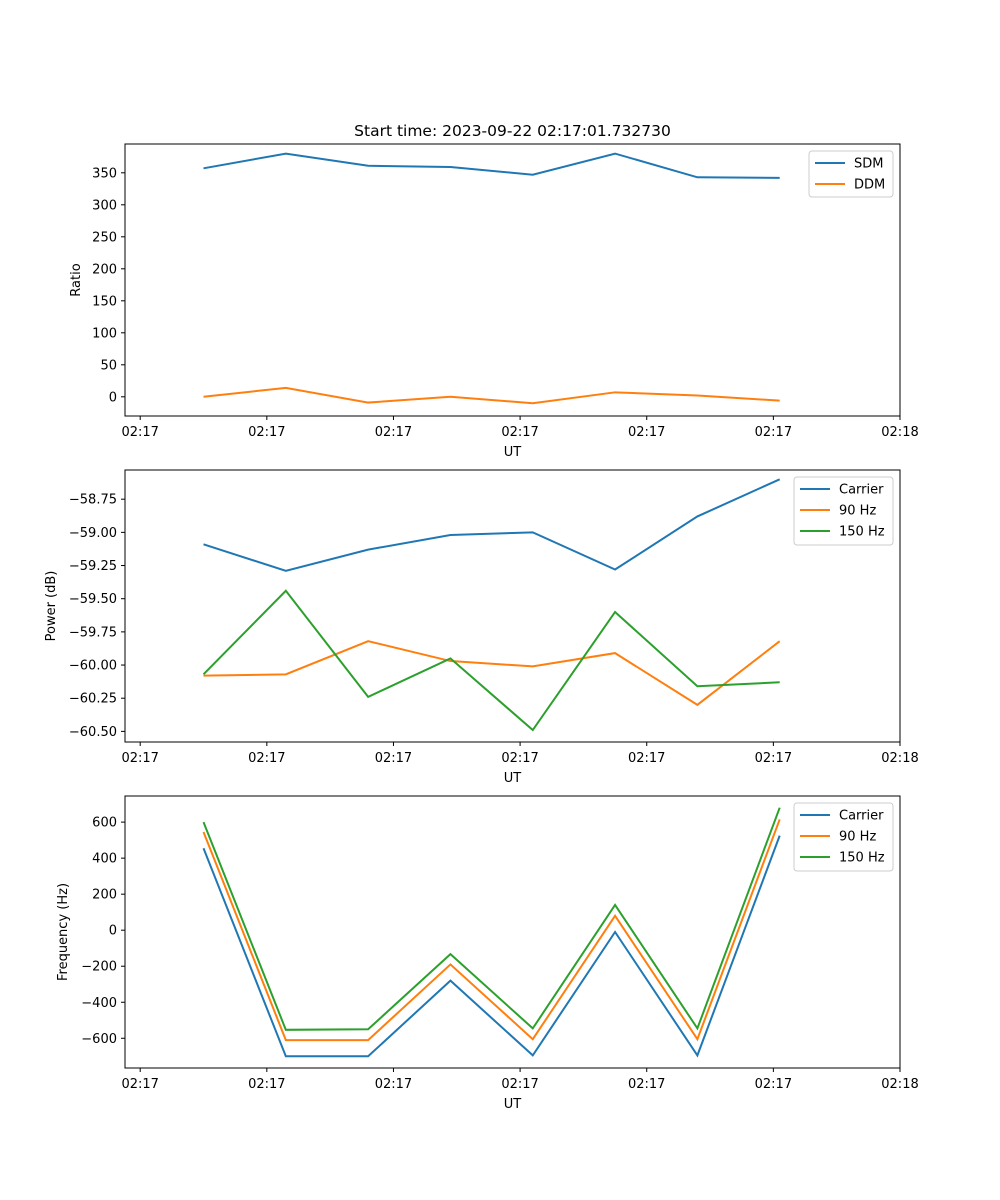 The height and width of the screenshot is (1200, 1000). What do you see at coordinates (512, 131) in the screenshot?
I see `chart-title: Start time: 2023-09-22 02:17:01.732730` at bounding box center [512, 131].